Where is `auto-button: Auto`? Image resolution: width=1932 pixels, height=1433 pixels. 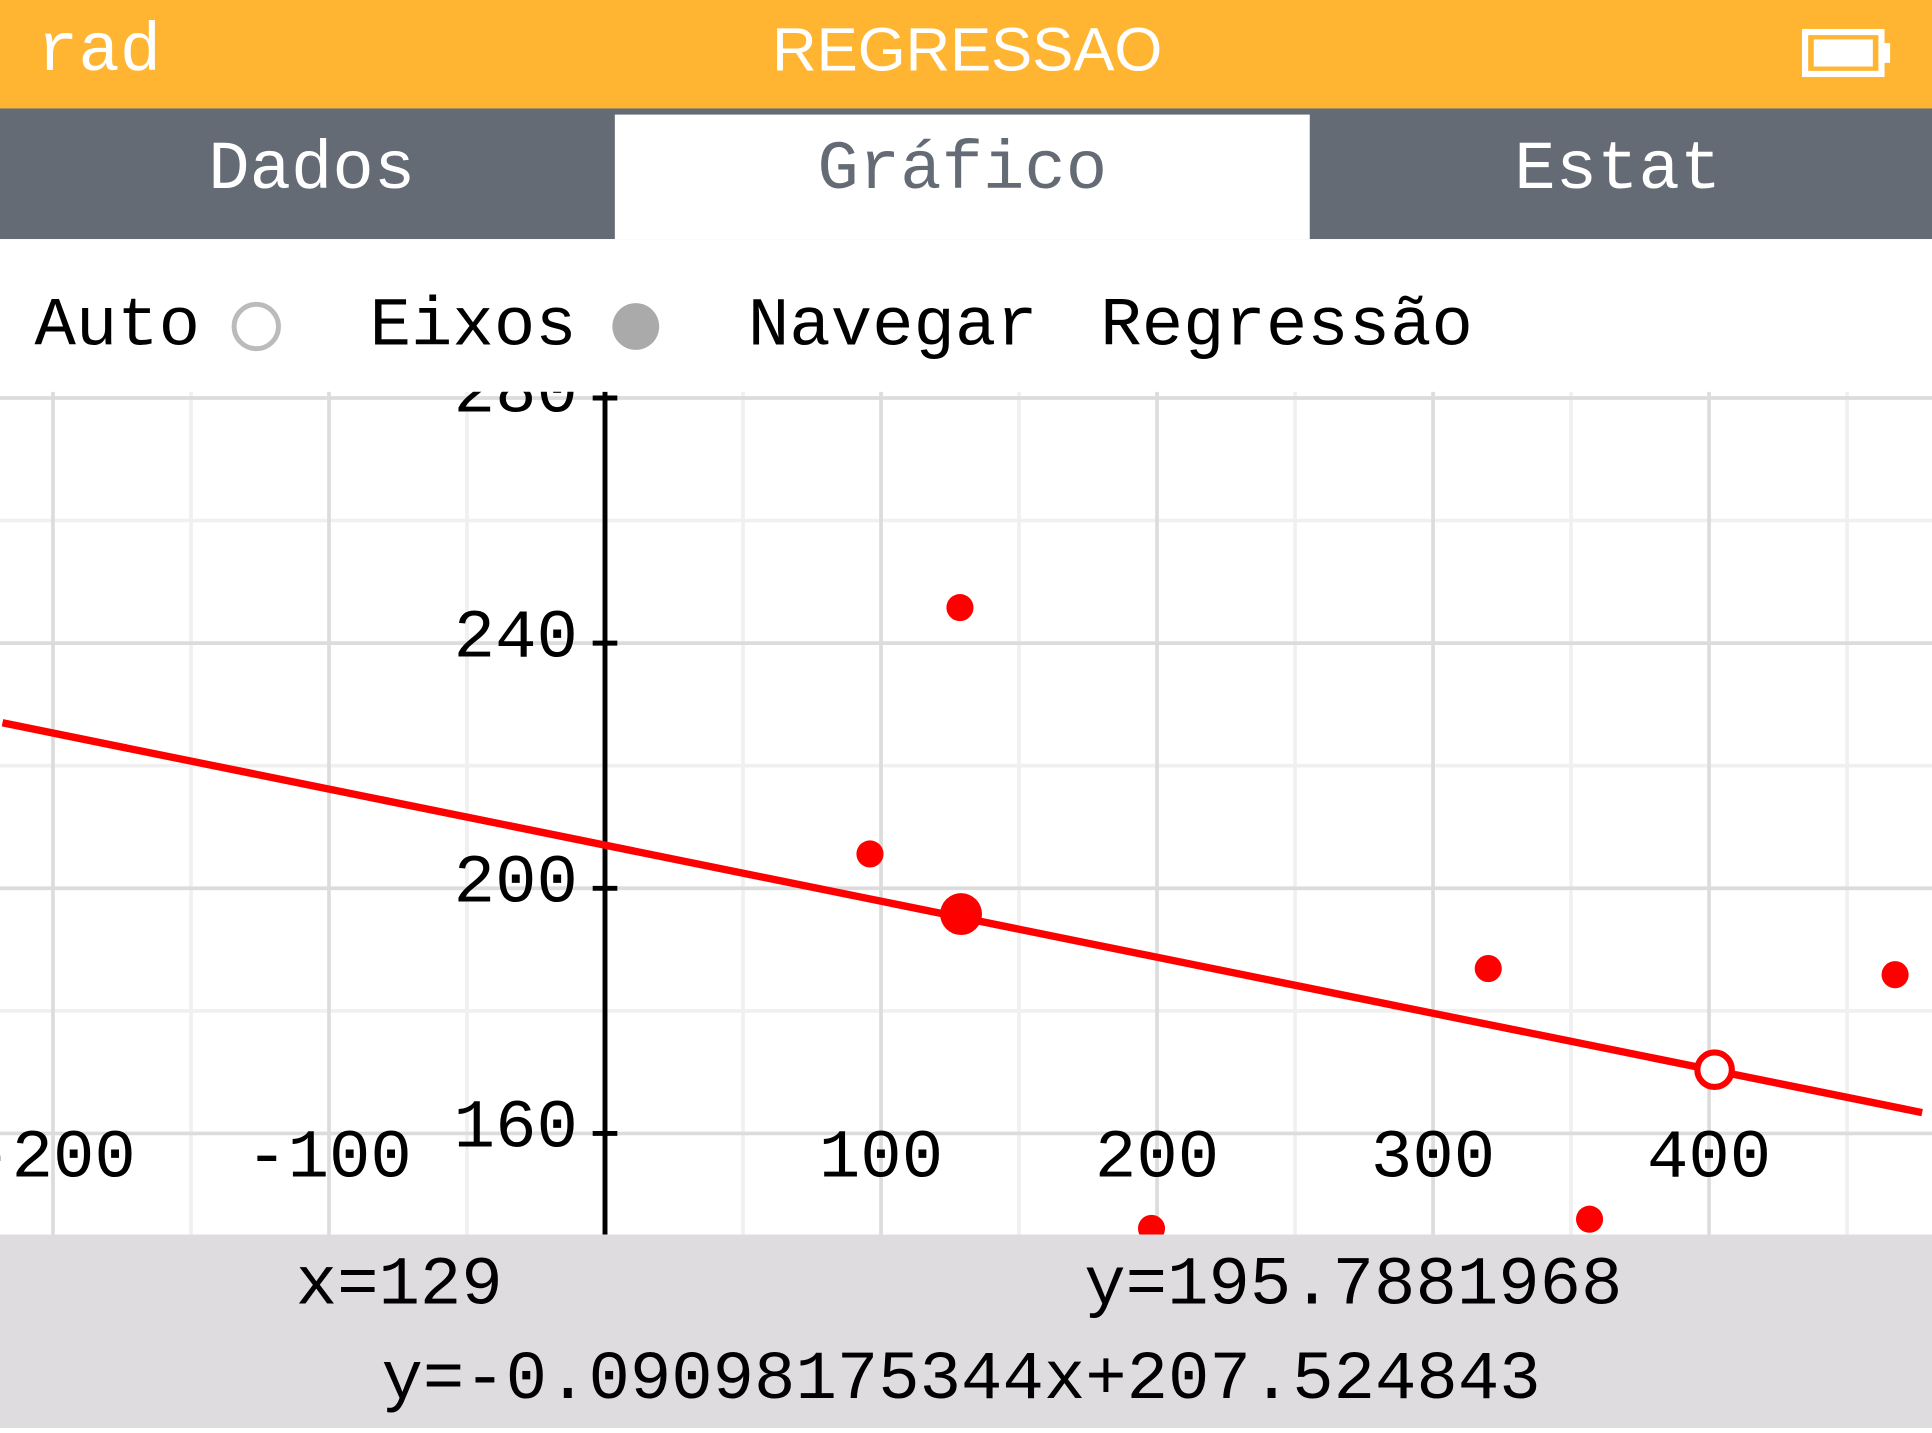 auto-button: Auto is located at coordinates (118, 327).